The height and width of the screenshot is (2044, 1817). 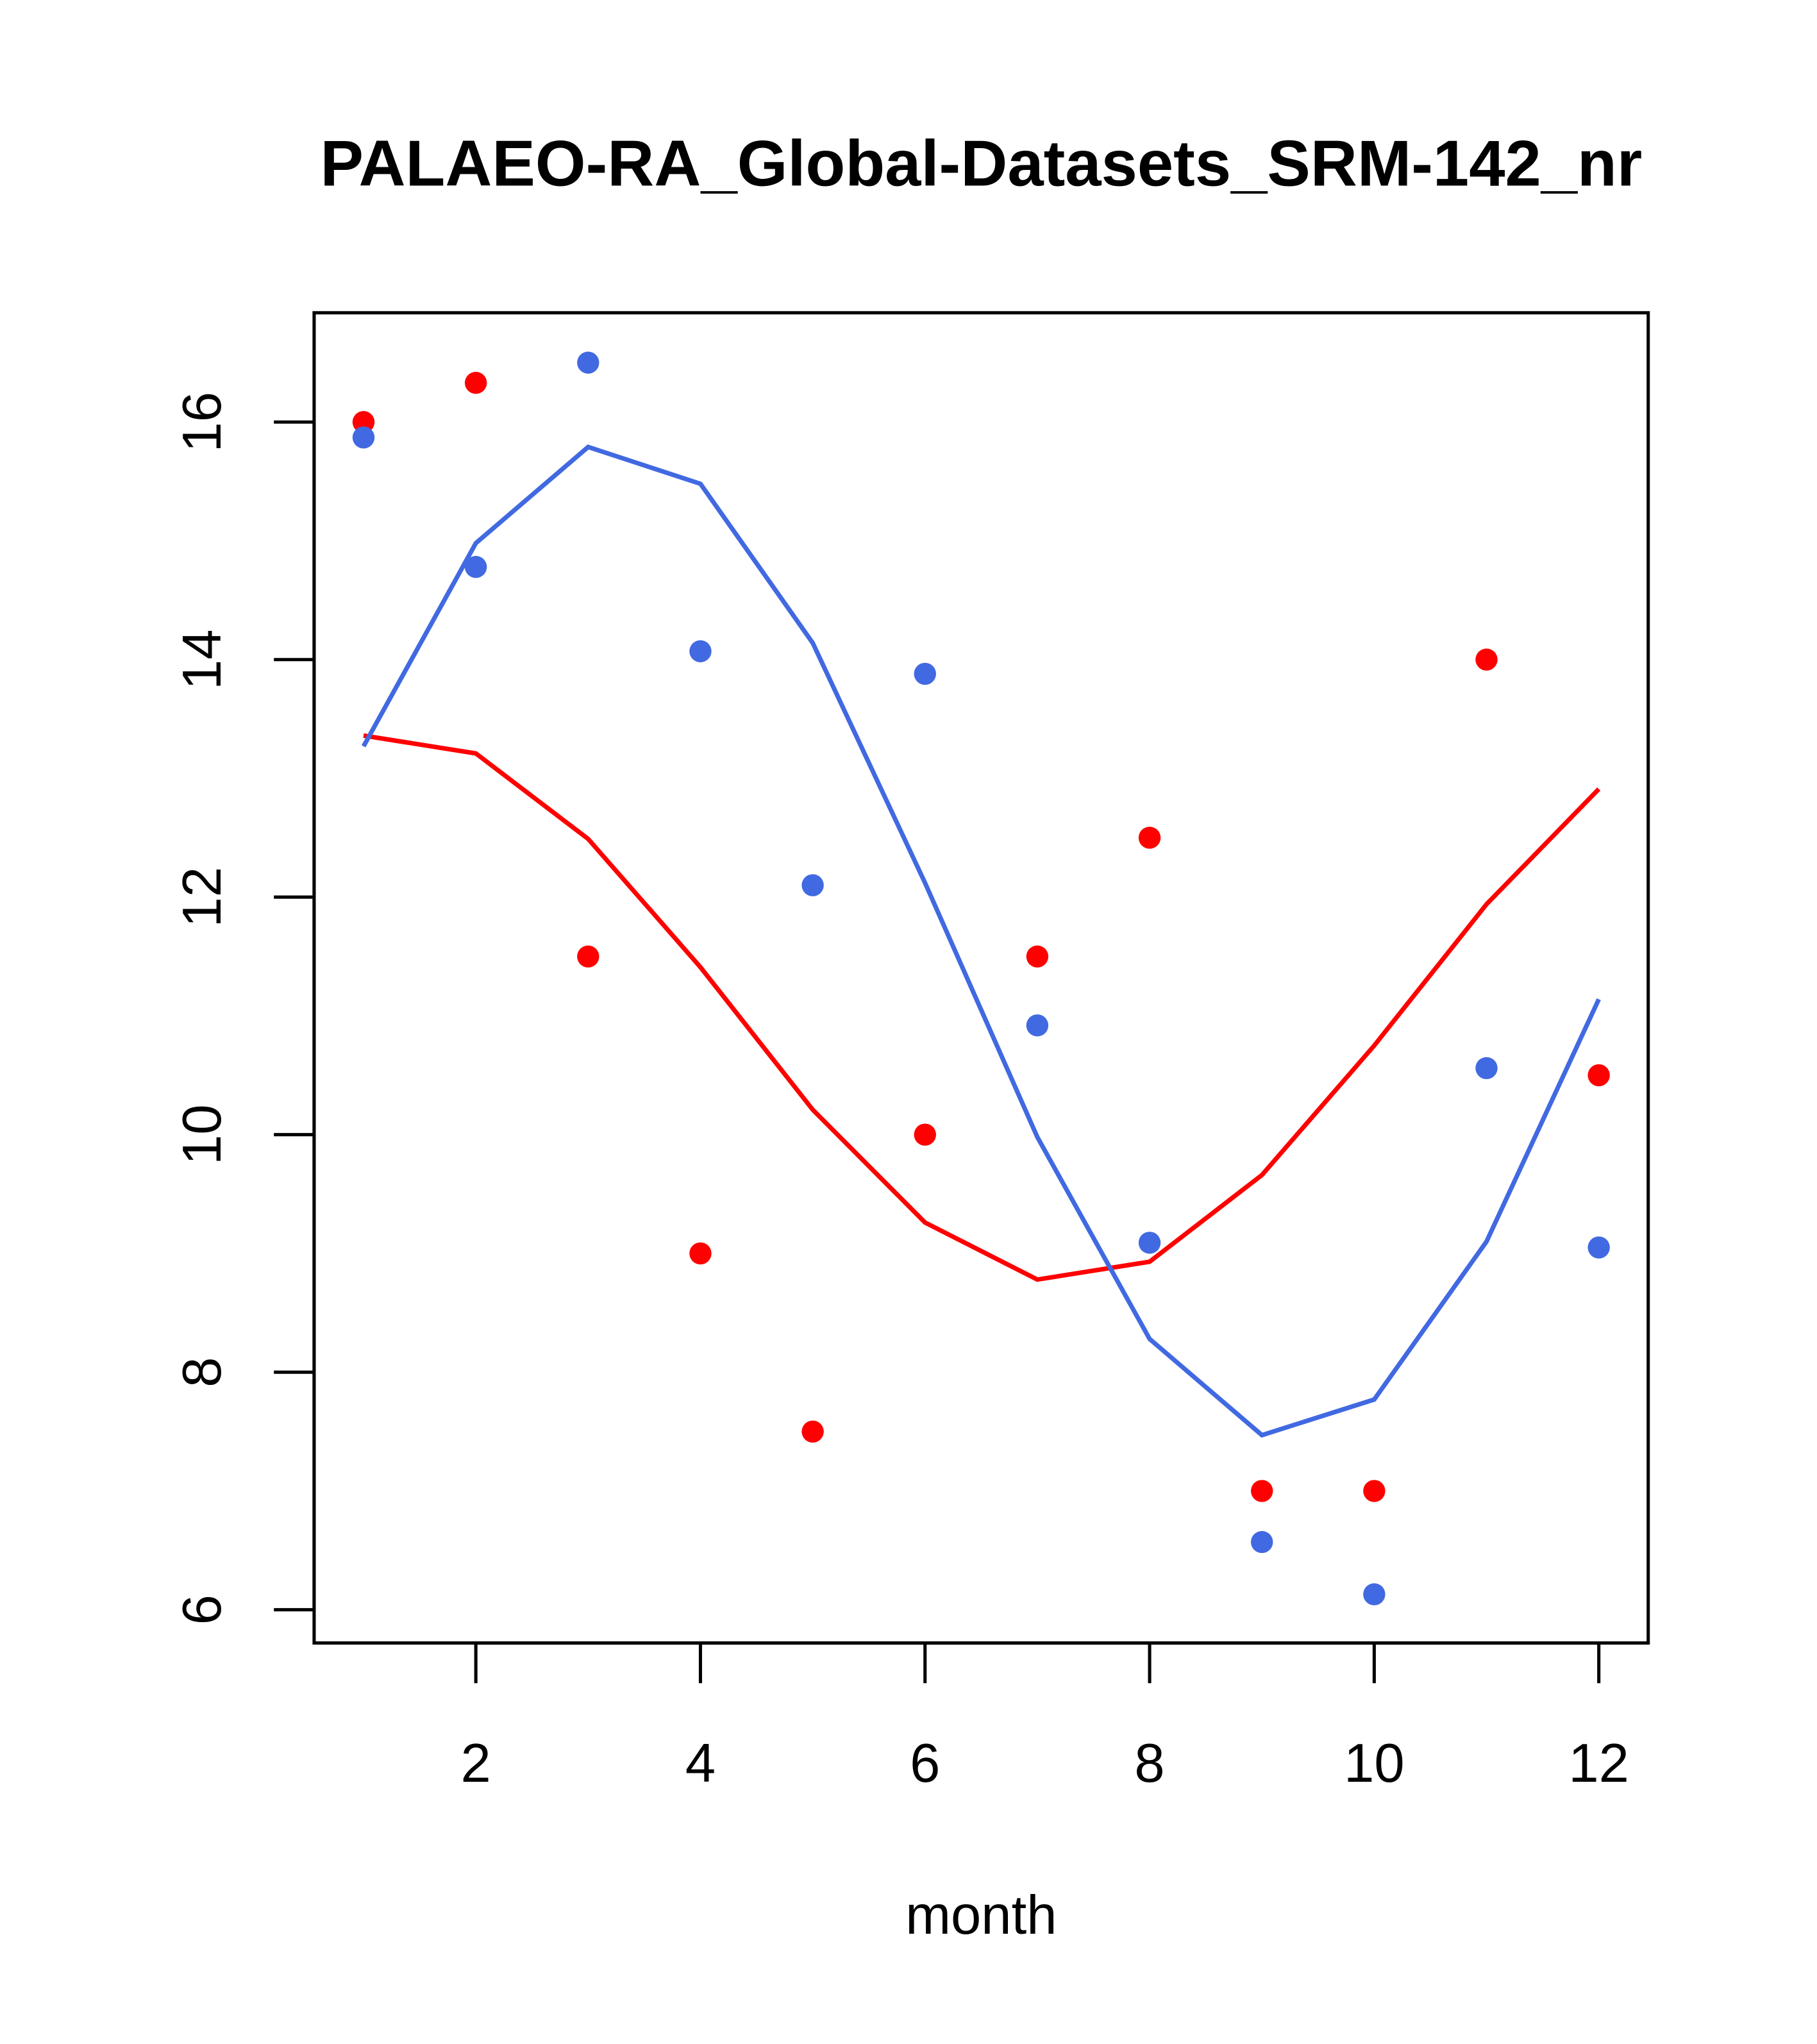 What do you see at coordinates (1598, 1764) in the screenshot?
I see `x-tick-label: 12` at bounding box center [1598, 1764].